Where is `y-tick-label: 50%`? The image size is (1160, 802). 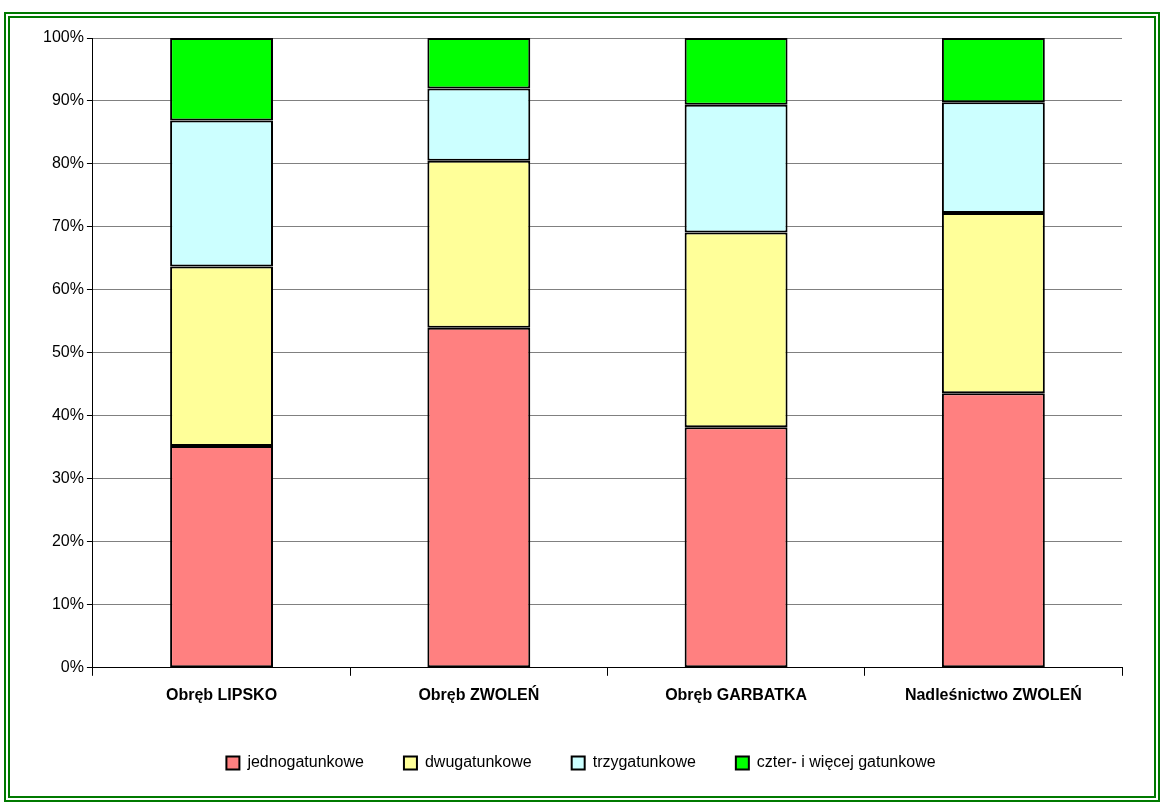
y-tick-label: 50% is located at coordinates (67, 352).